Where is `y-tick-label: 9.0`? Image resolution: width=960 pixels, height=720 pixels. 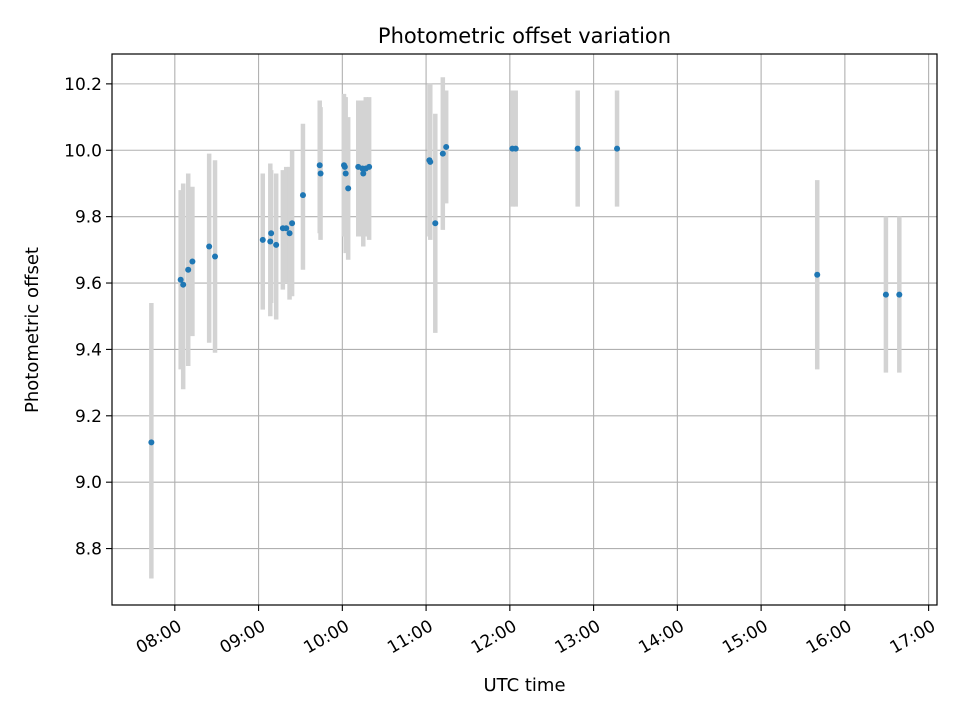 y-tick-label: 9.0 is located at coordinates (88, 483).